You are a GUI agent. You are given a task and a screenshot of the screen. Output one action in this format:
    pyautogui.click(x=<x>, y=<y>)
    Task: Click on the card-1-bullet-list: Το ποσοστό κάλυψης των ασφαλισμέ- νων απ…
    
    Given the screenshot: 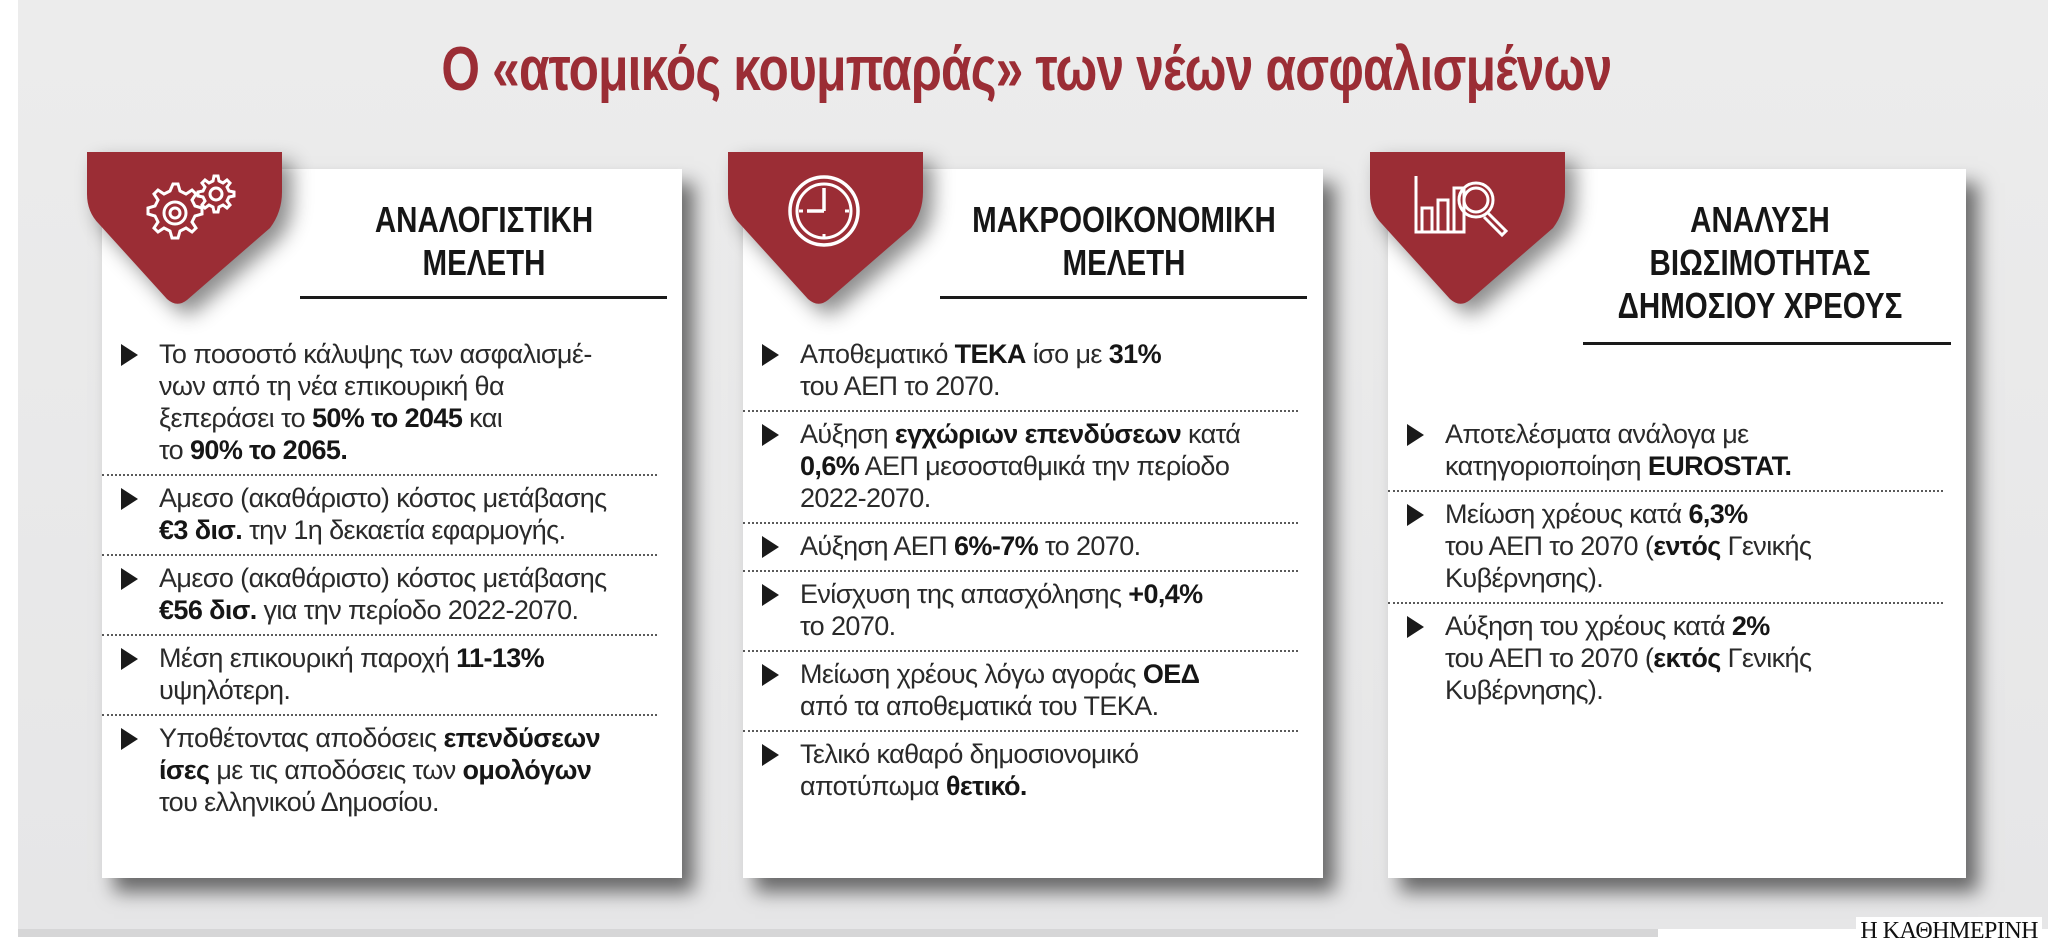 What is the action you would take?
    pyautogui.click(x=379, y=579)
    